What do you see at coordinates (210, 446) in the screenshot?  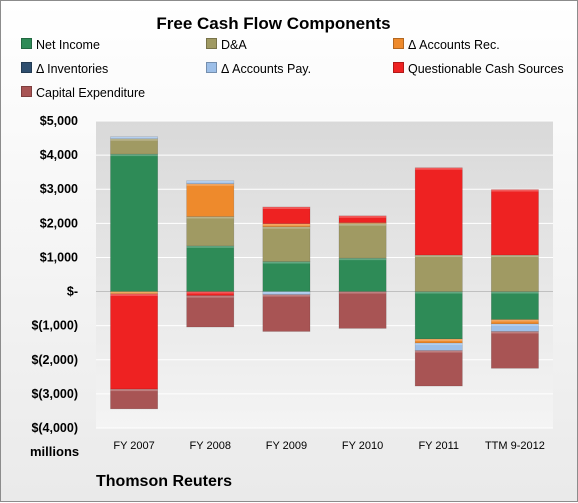 I see `x-tick-label: FY 2008` at bounding box center [210, 446].